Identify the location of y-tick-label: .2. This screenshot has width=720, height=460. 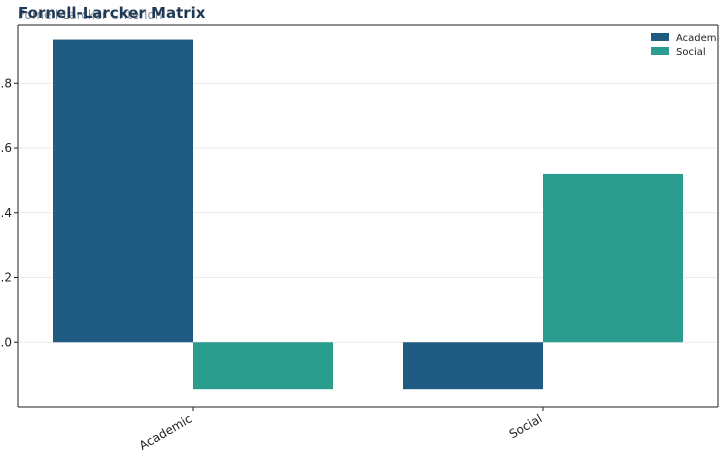
(6, 278).